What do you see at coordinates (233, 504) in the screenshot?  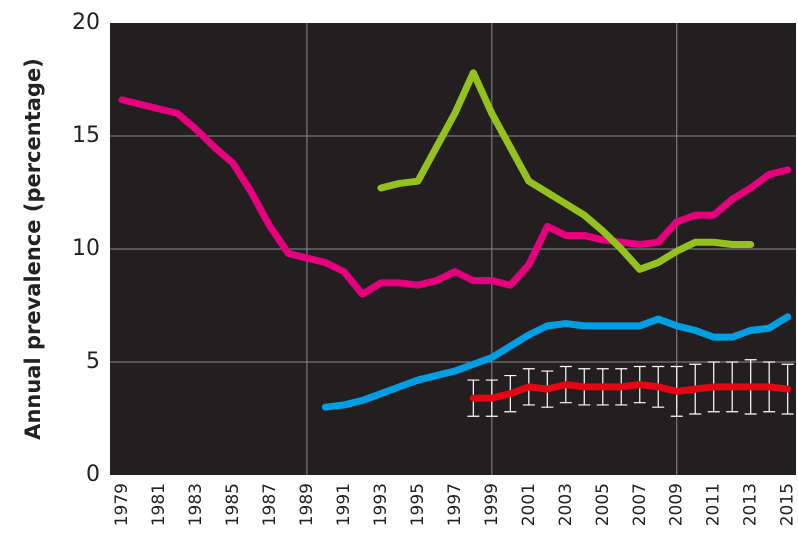 I see `x-tick-label: 1985` at bounding box center [233, 504].